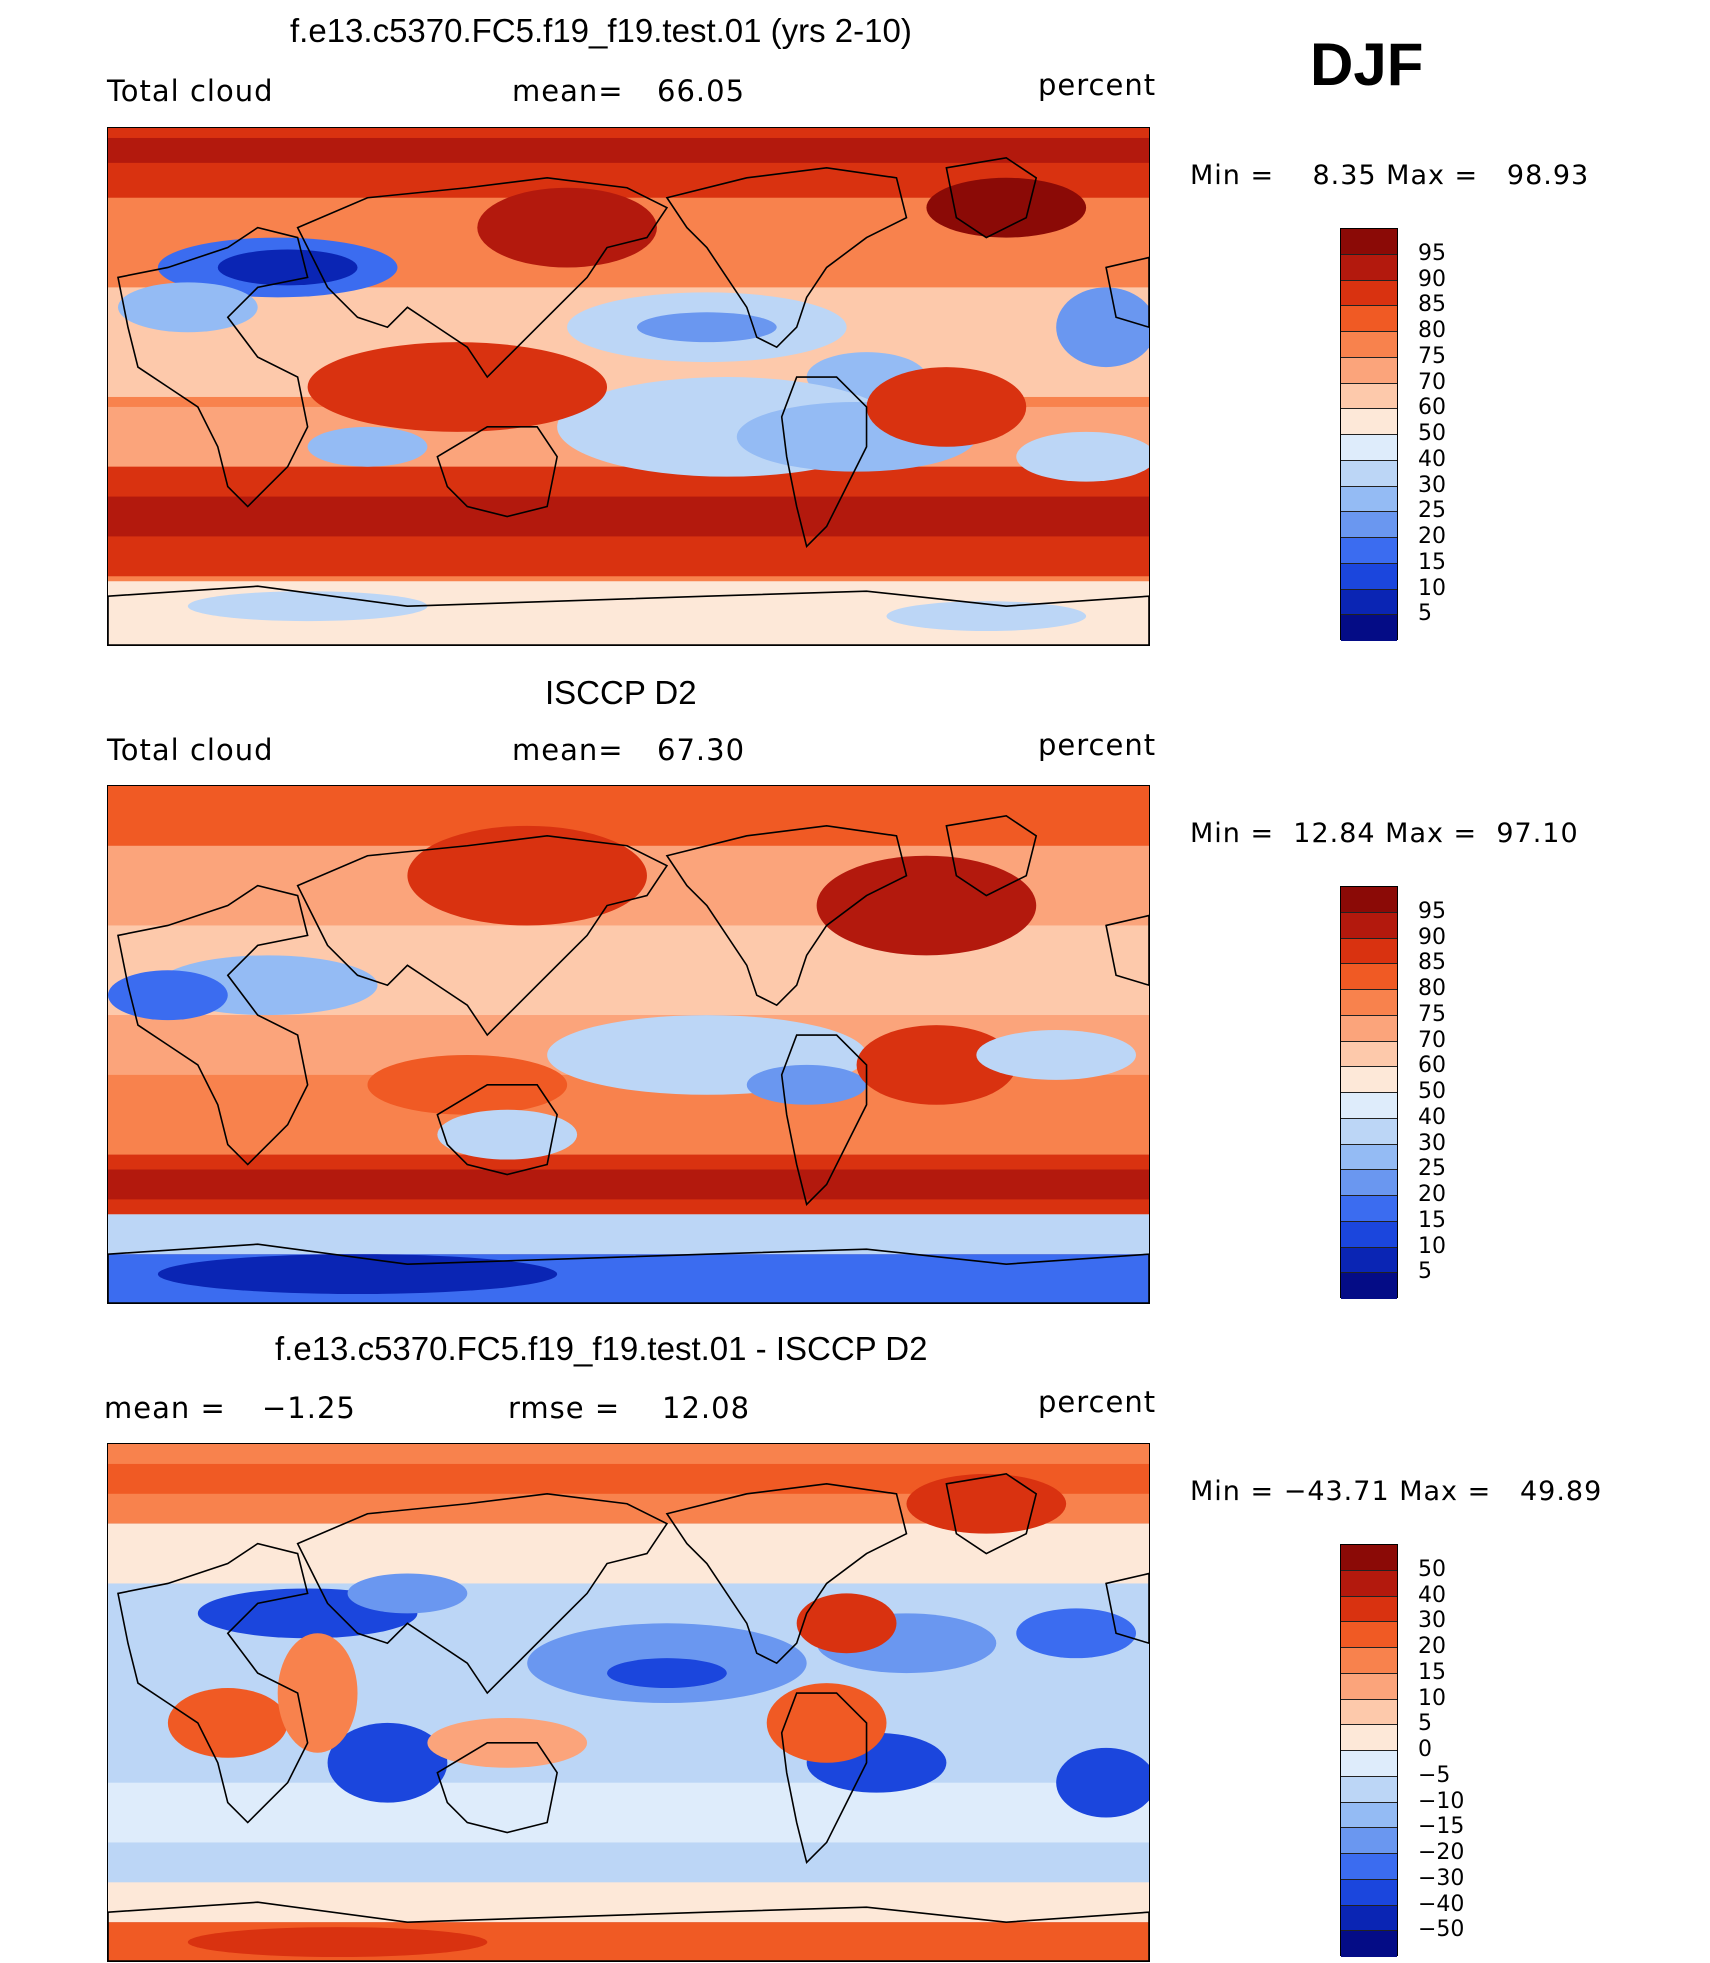 The height and width of the screenshot is (1963, 1710). What do you see at coordinates (1097, 85) in the screenshot?
I see `panel1-units: percent` at bounding box center [1097, 85].